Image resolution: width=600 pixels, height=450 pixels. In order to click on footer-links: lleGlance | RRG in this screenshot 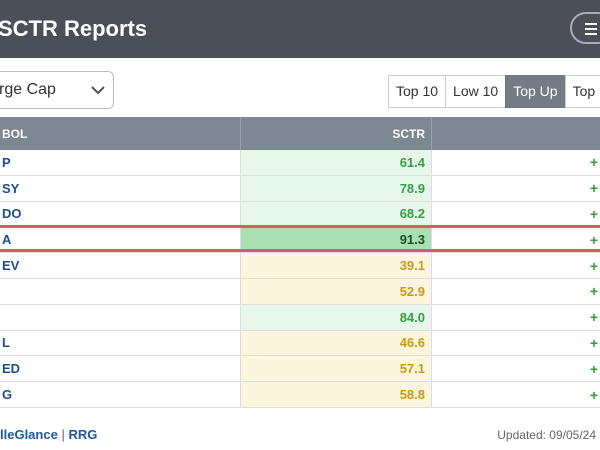, I will do `click(48, 434)`.